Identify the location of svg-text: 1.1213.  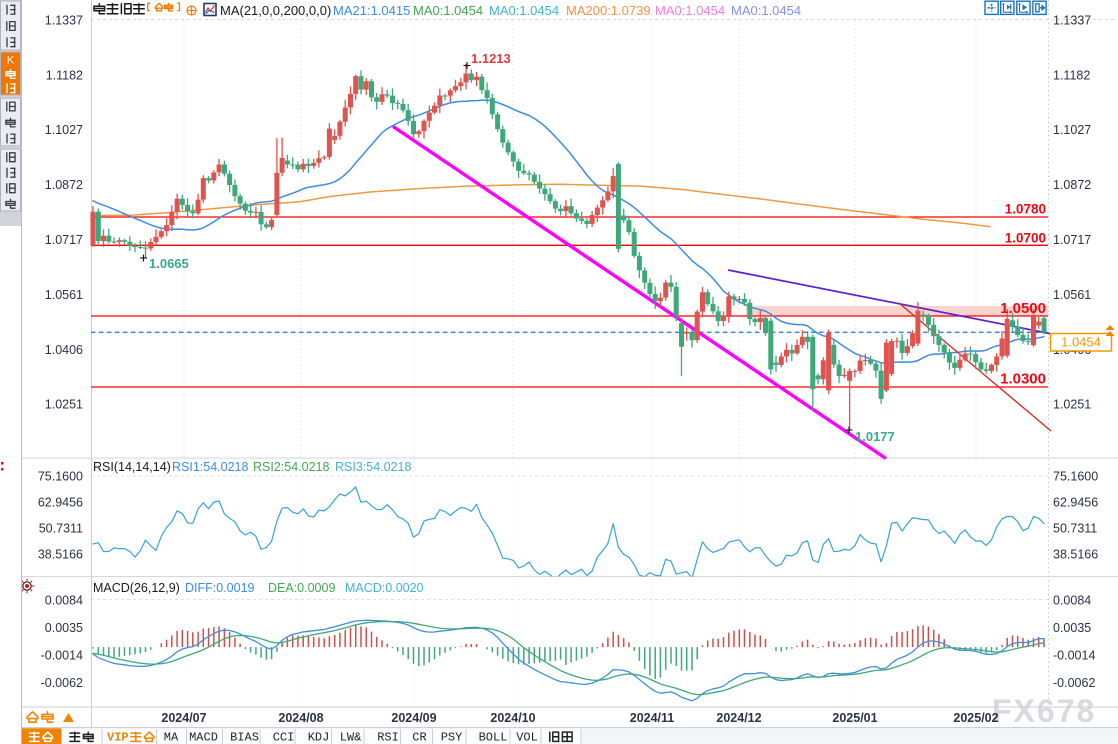
(491, 58).